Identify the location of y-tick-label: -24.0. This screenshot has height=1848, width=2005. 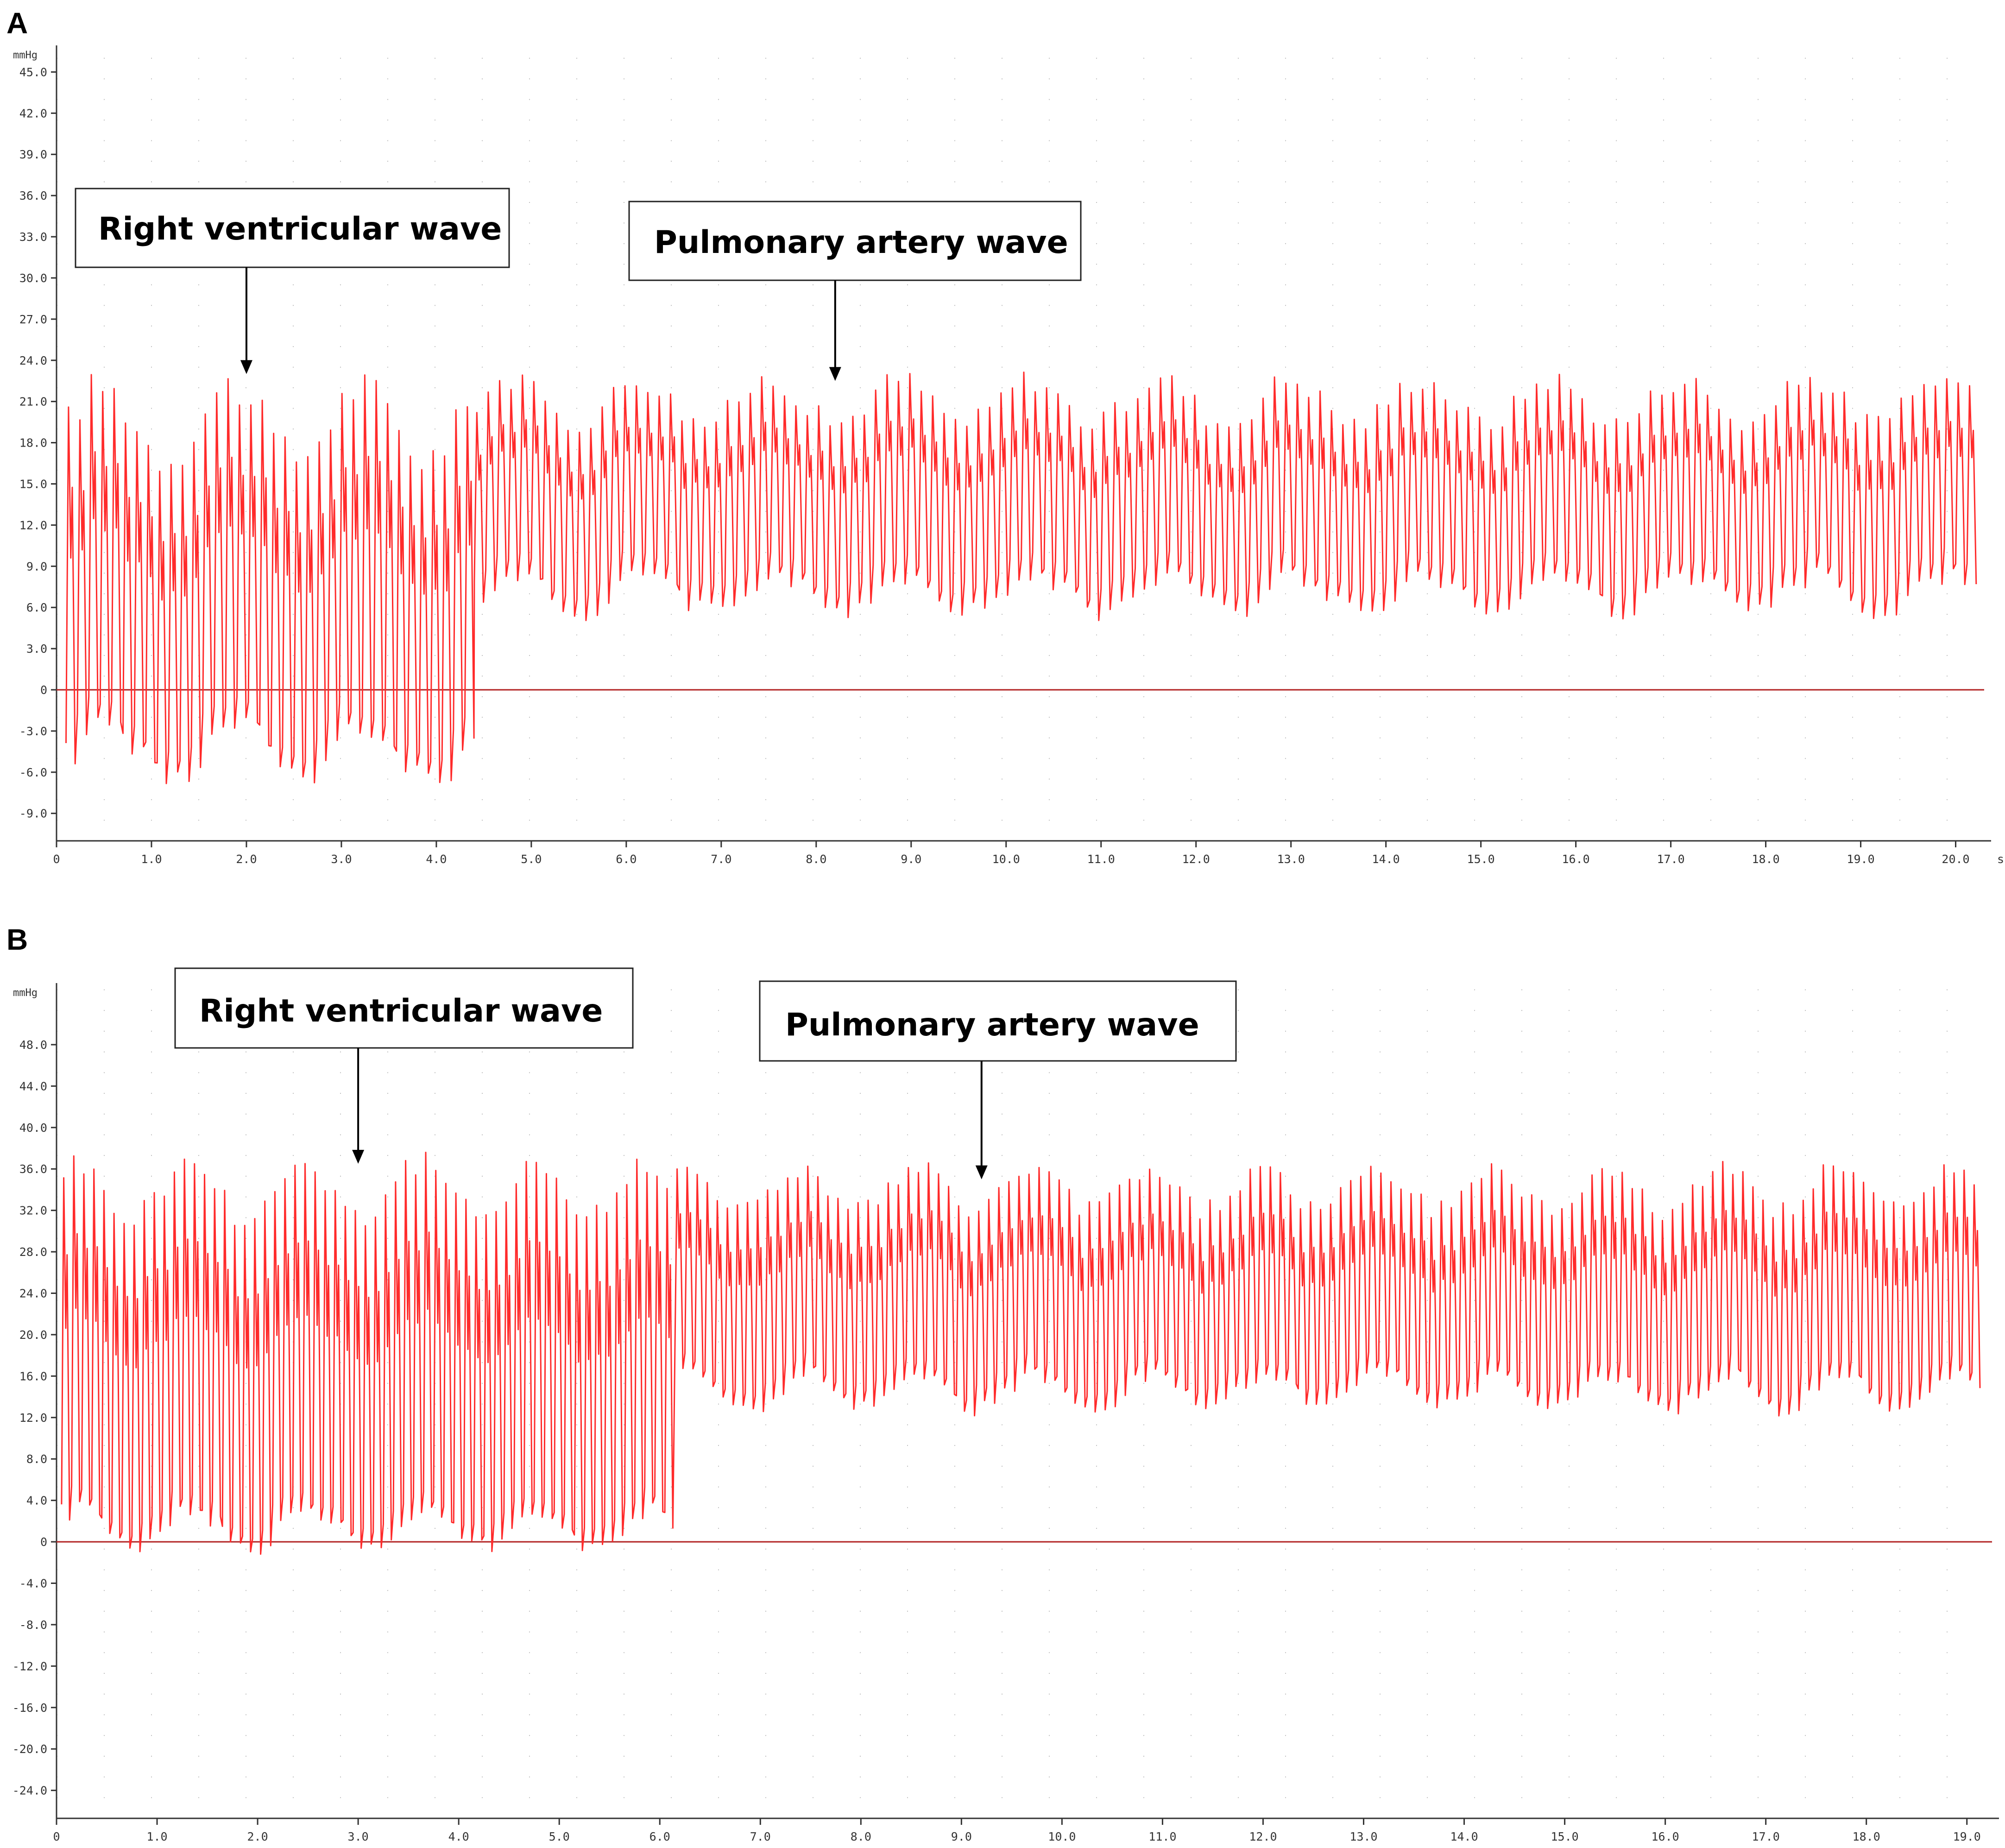
(30, 1791).